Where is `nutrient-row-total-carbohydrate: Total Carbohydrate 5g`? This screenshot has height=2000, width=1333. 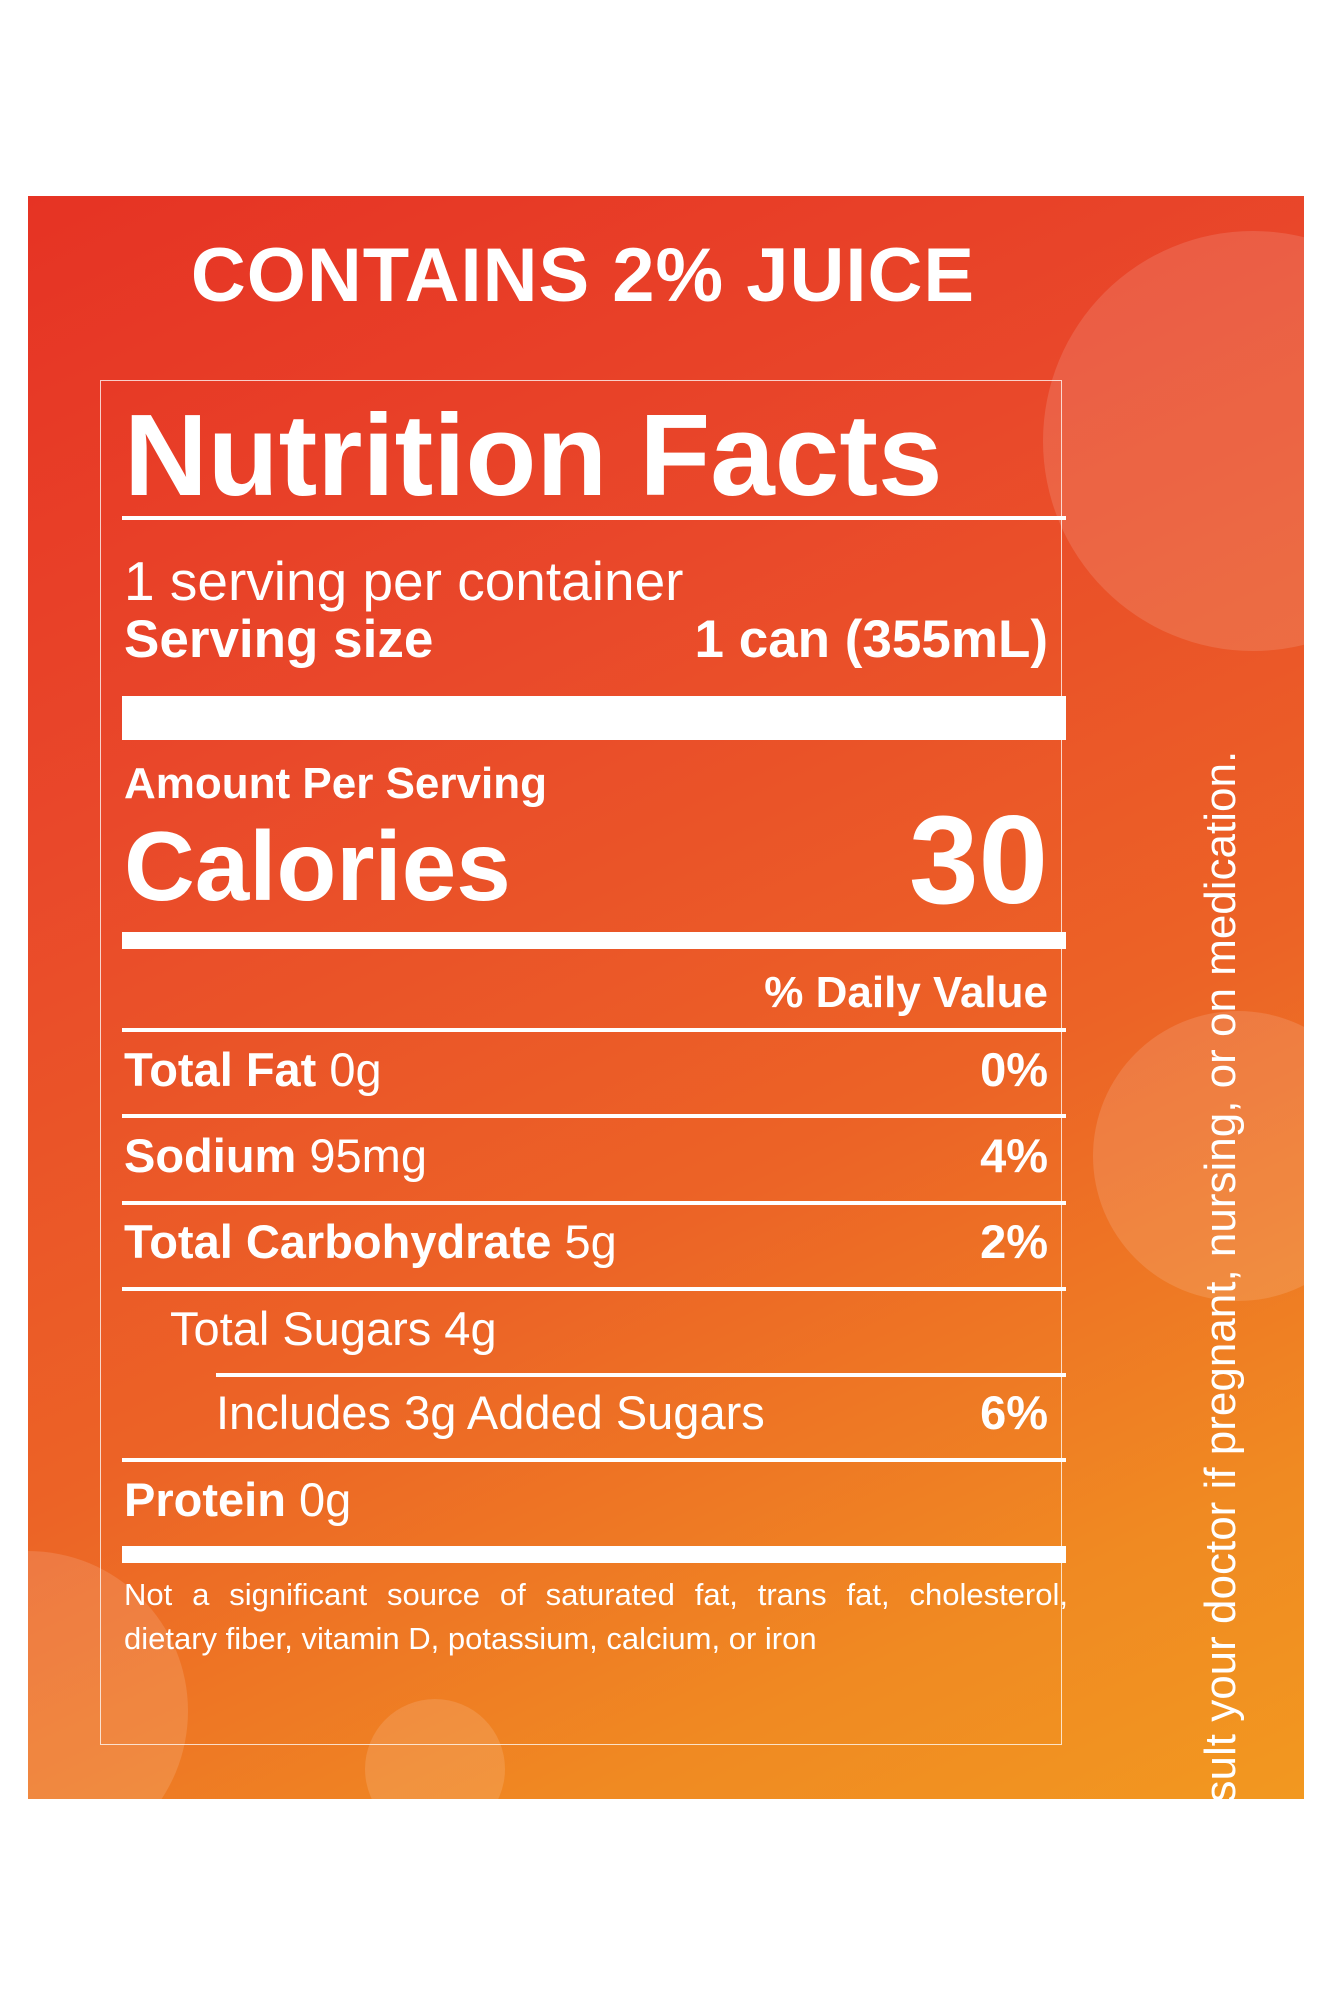 nutrient-row-total-carbohydrate: Total Carbohydrate 5g is located at coordinates (370, 1242).